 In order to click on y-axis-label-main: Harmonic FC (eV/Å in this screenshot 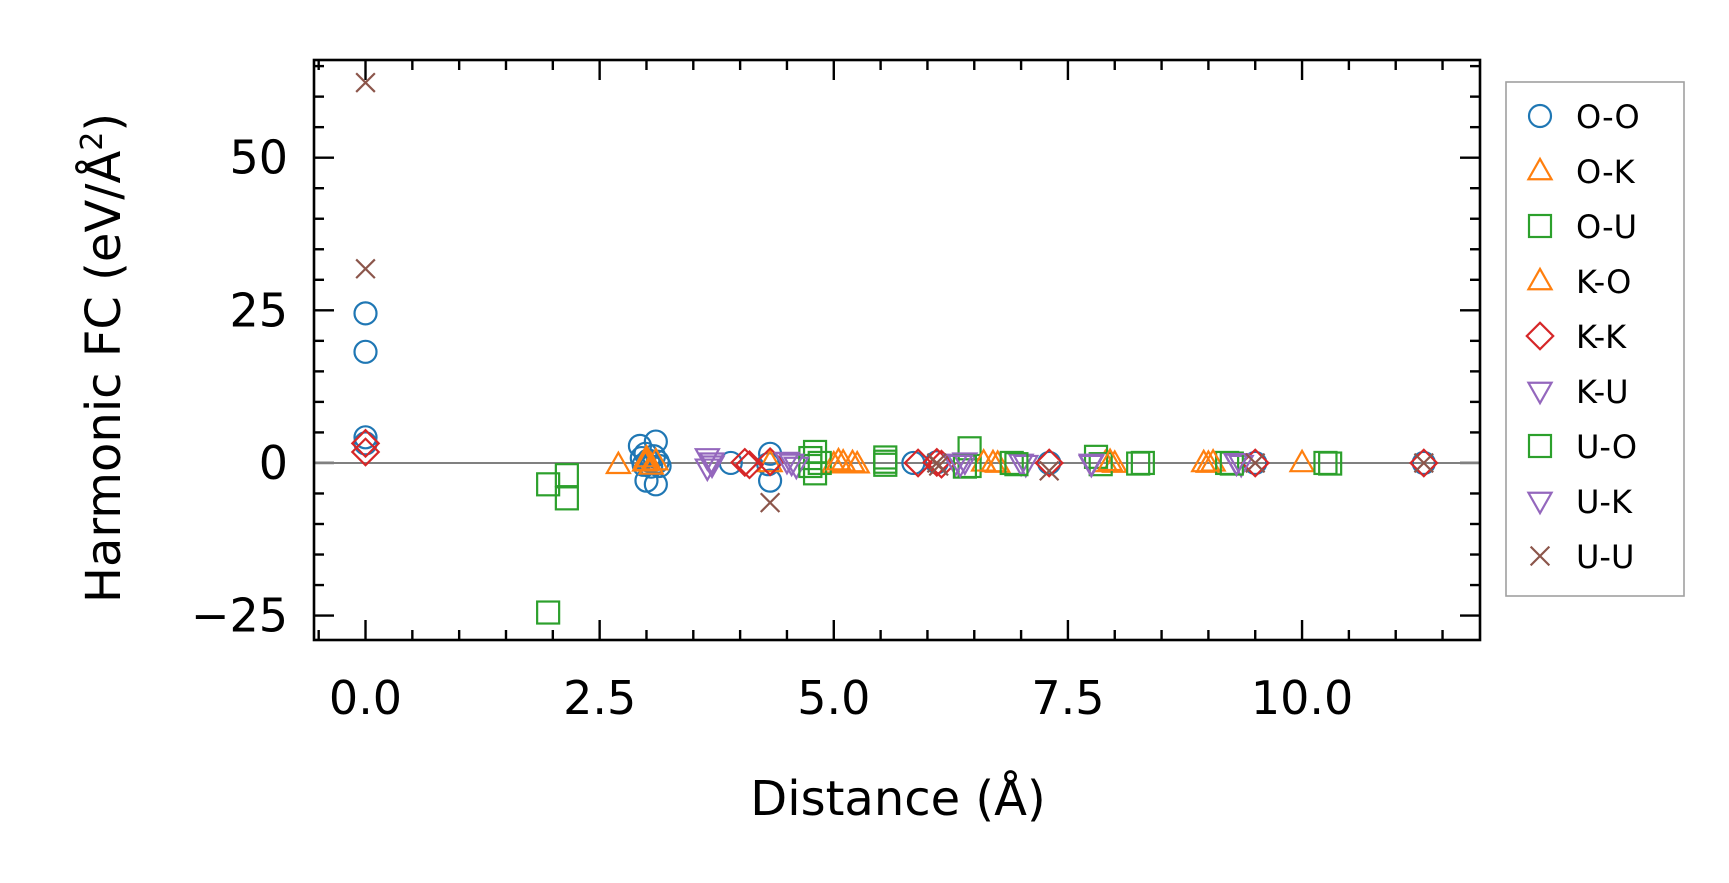, I will do `click(103, 377)`.